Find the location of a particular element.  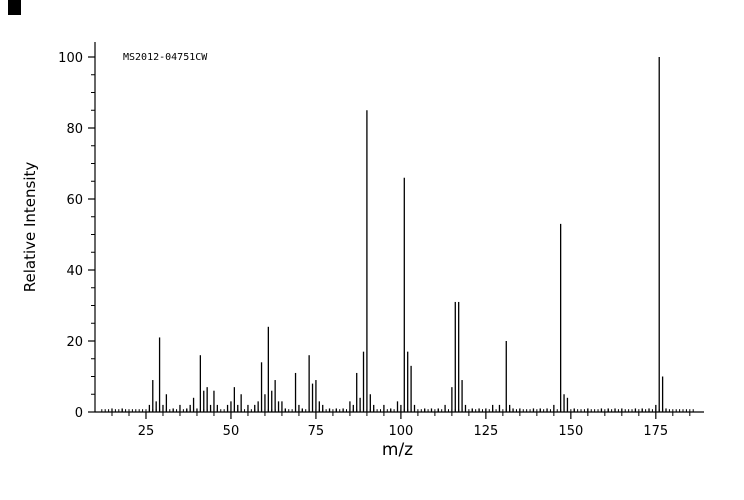

tick-label: 40 is located at coordinates (74, 271).